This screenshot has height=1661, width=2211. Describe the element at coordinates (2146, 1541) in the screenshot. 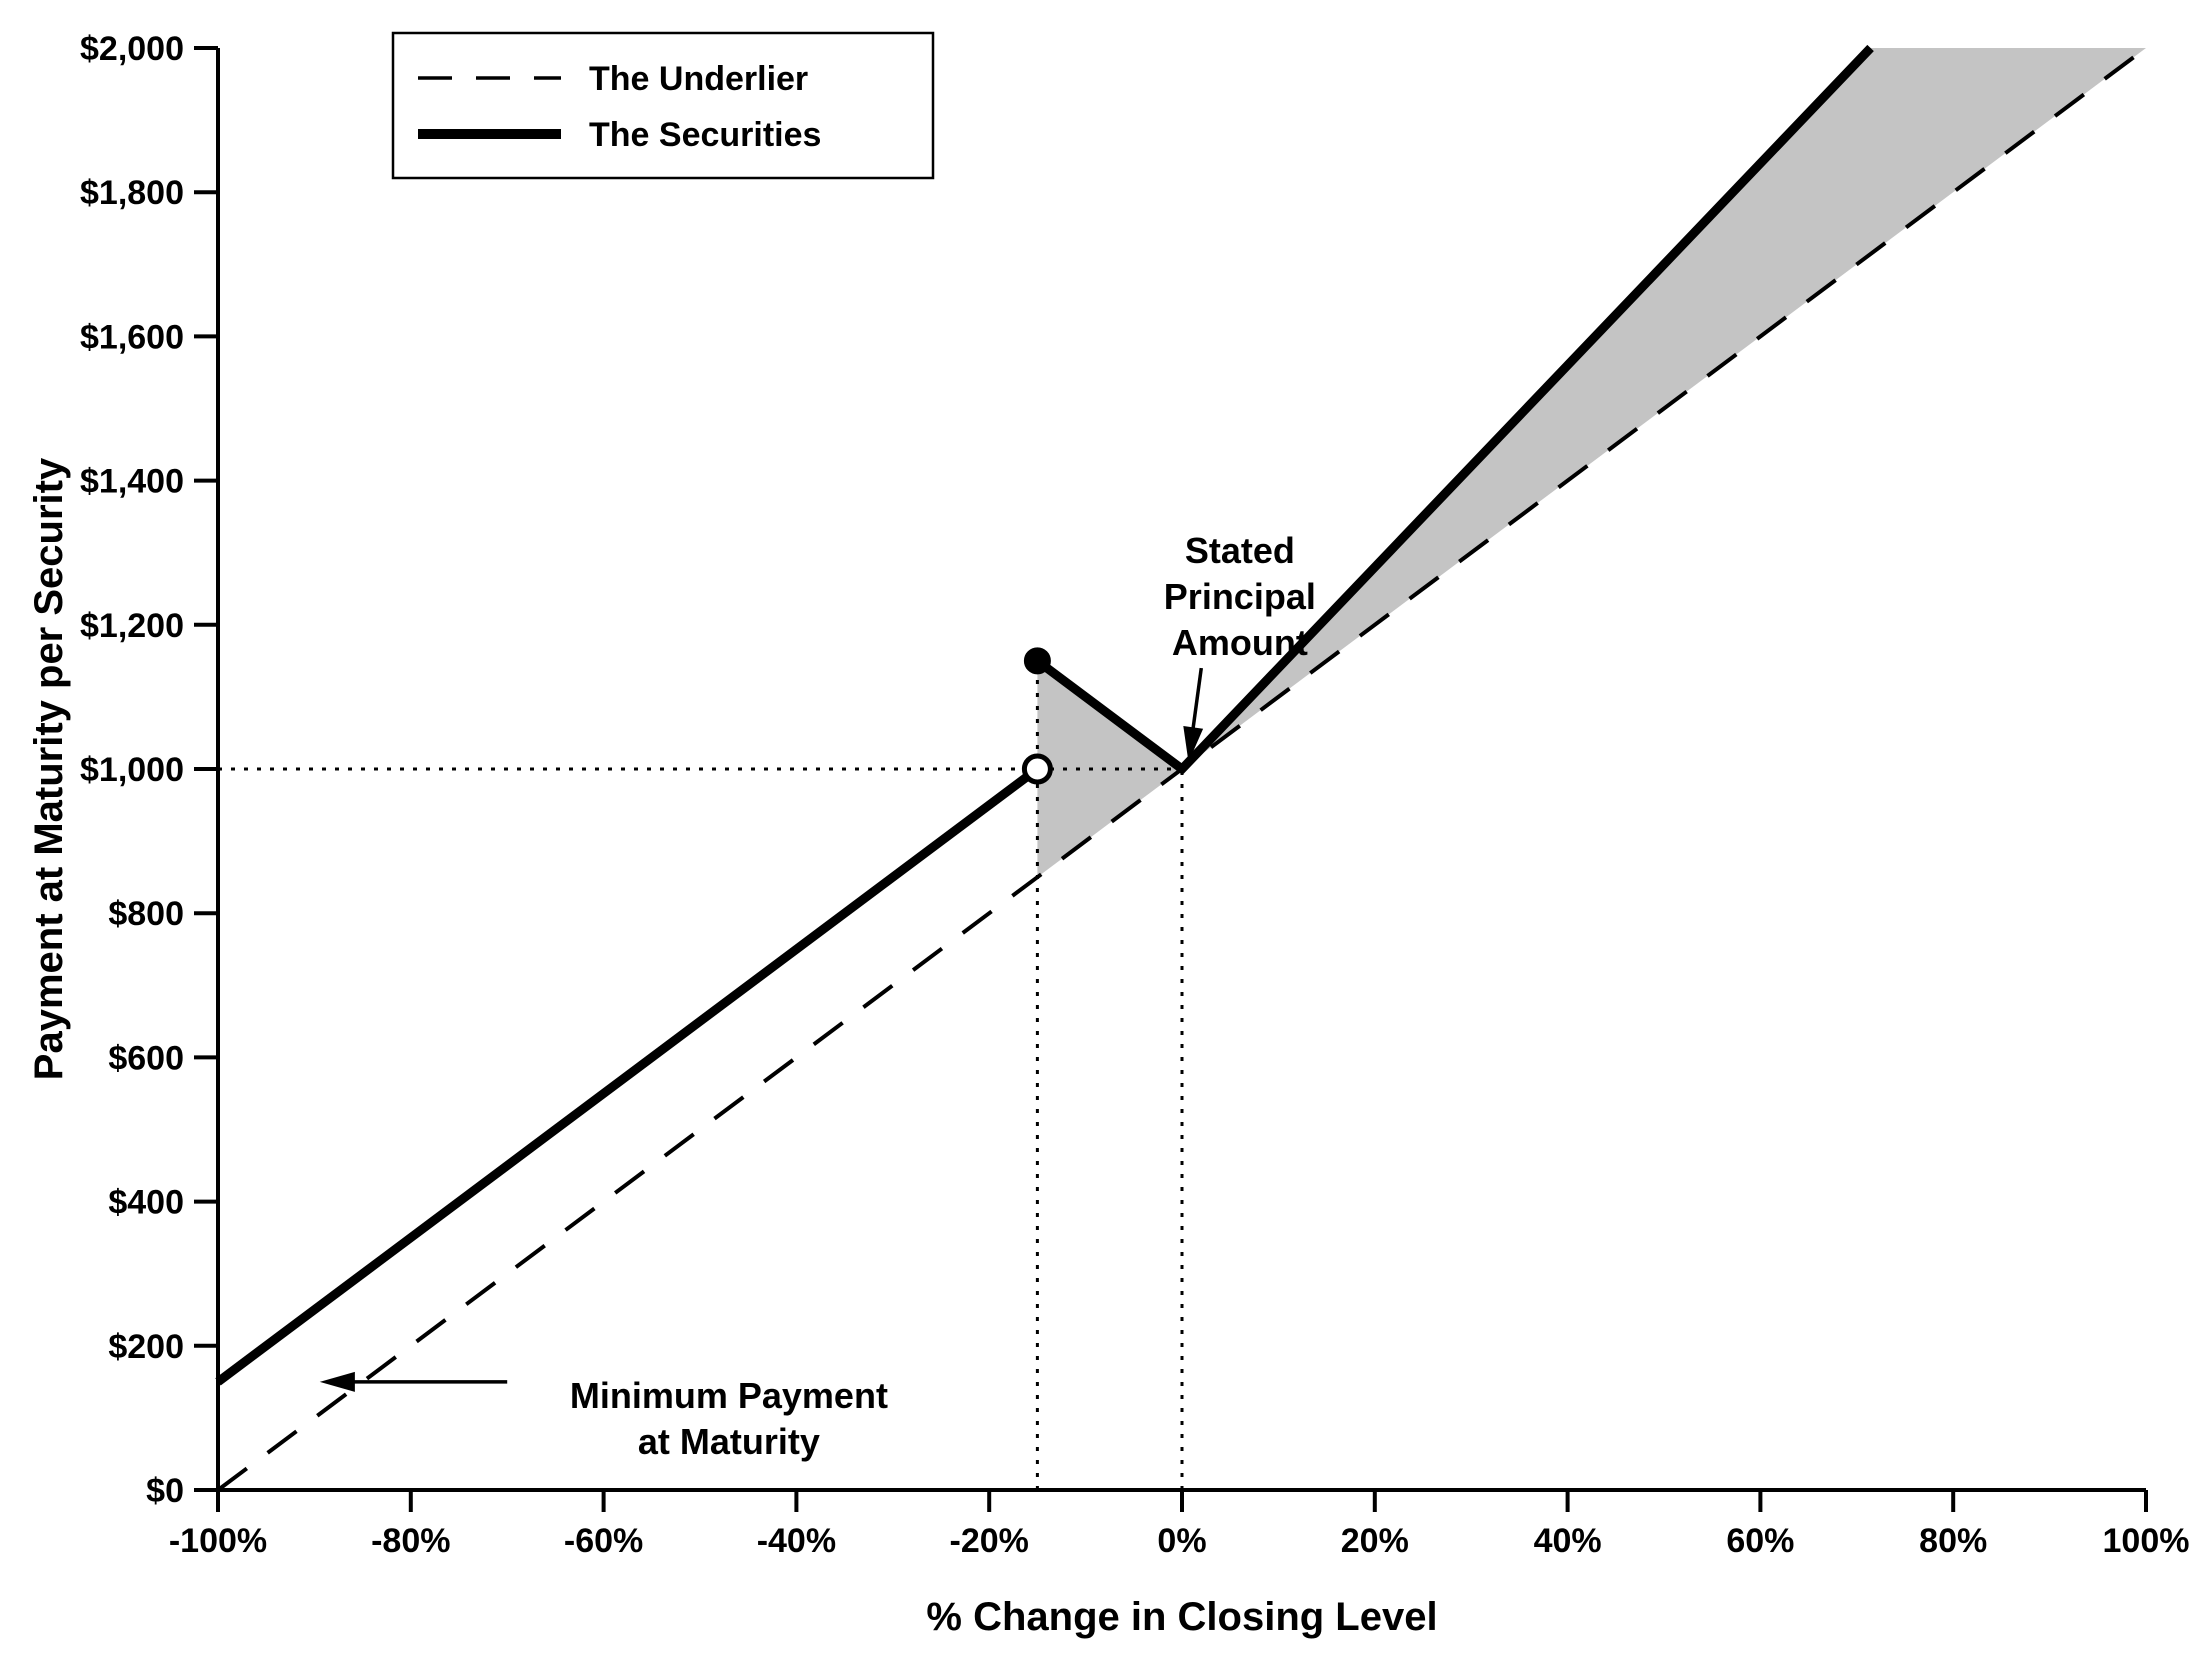

I see `x-tick-label: 100%` at that location.